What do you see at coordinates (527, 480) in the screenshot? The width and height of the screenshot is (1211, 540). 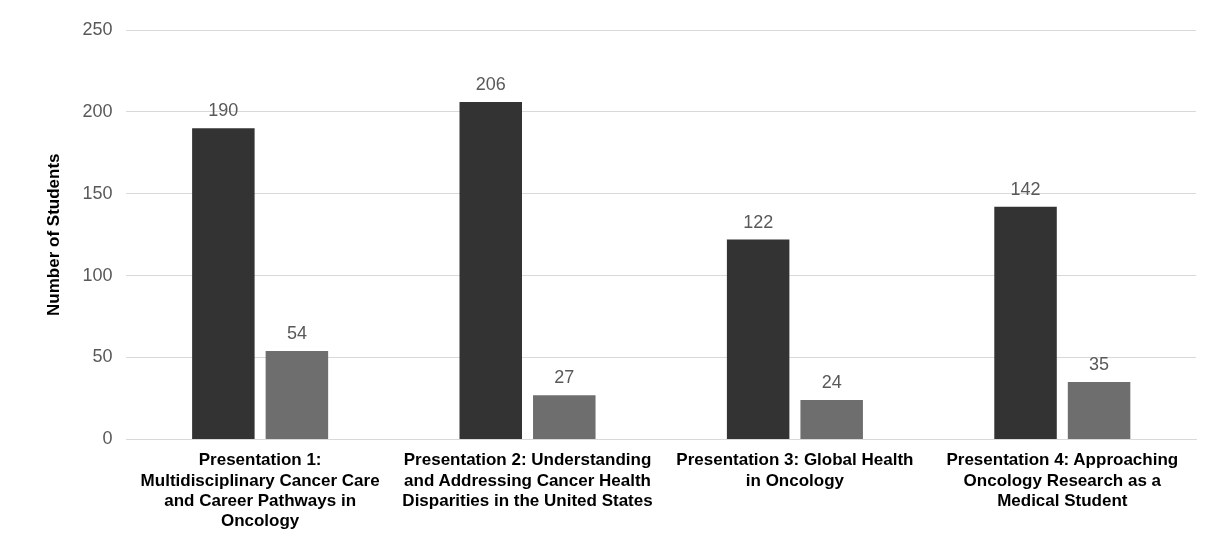 I see `x-tick-label: Presentation 2: Understanding and Addressing Cancer Health Disparities in the United States` at bounding box center [527, 480].